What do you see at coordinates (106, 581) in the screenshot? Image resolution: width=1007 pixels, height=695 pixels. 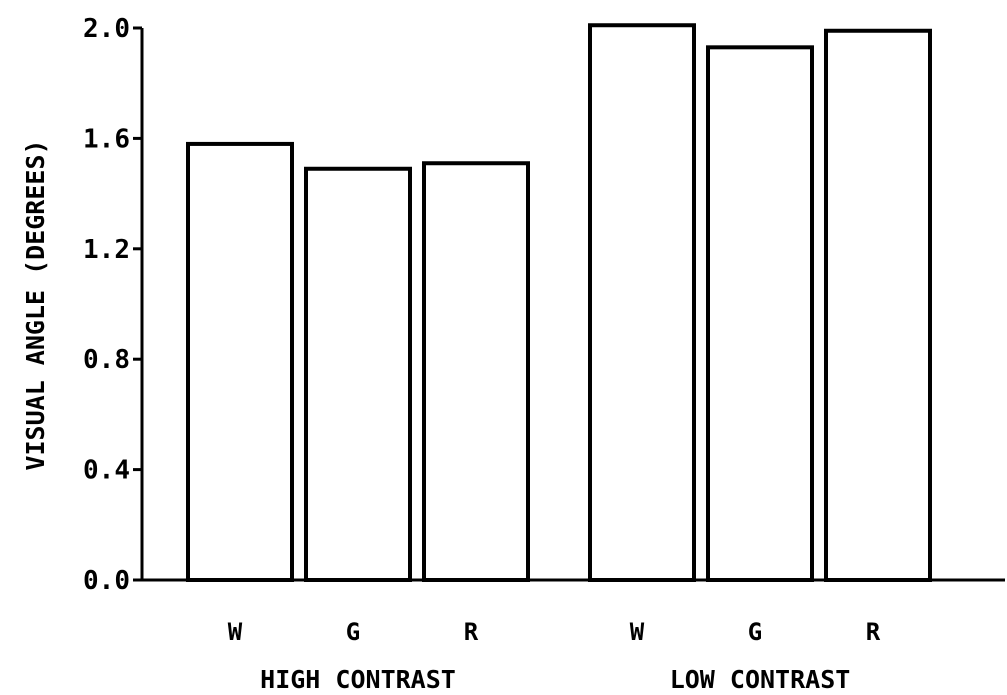 I see `y-tick-label: 0.0` at bounding box center [106, 581].